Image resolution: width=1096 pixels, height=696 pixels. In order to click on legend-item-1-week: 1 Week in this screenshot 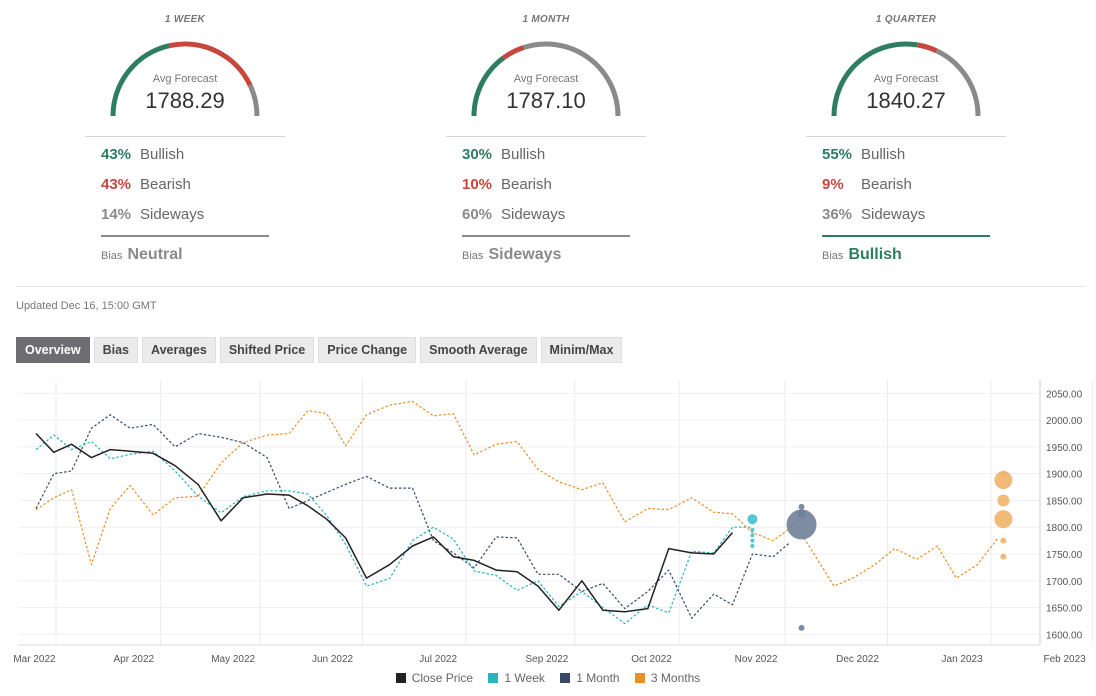, I will do `click(516, 678)`.